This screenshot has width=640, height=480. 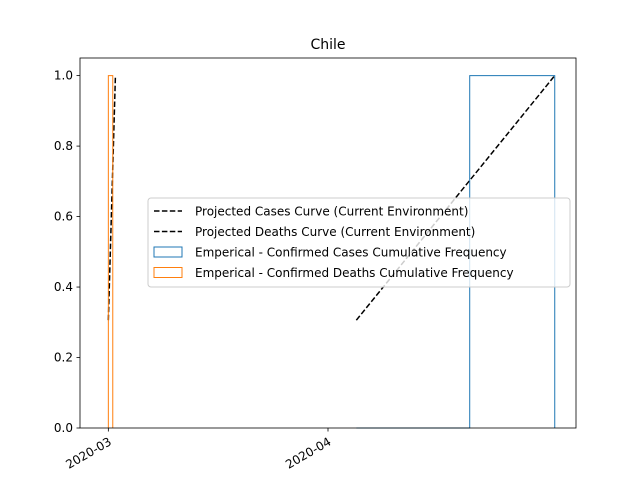 What do you see at coordinates (112, 198) in the screenshot?
I see `projected-curve-line` at bounding box center [112, 198].